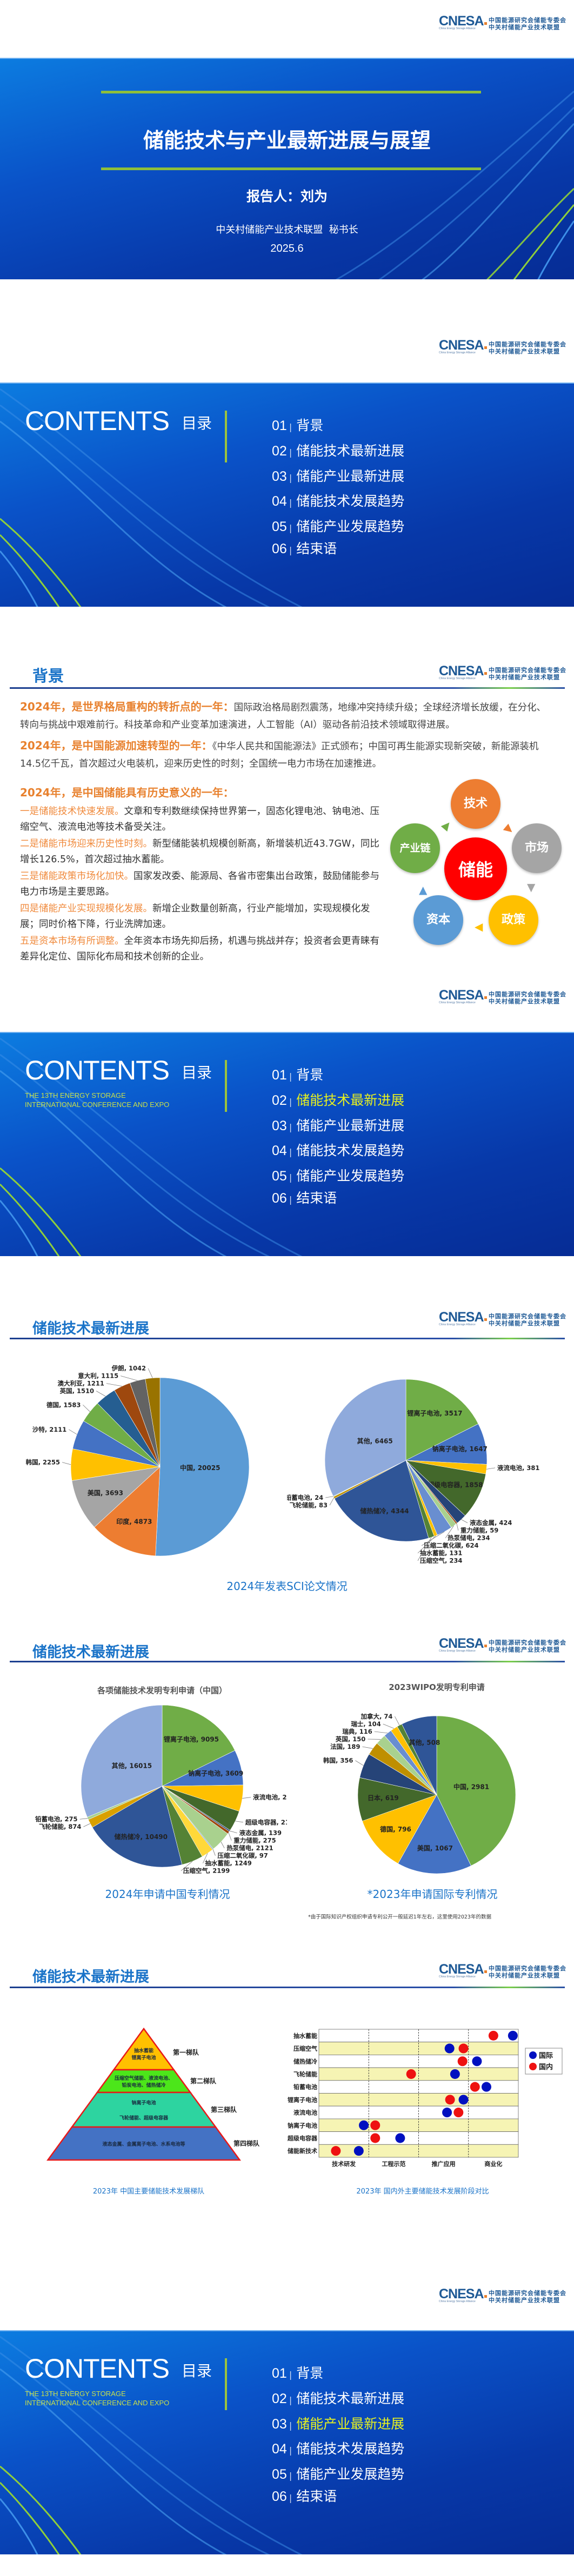 This screenshot has width=574, height=2576. I want to click on cycle-node-industry-chain: 产业链, so click(415, 848).